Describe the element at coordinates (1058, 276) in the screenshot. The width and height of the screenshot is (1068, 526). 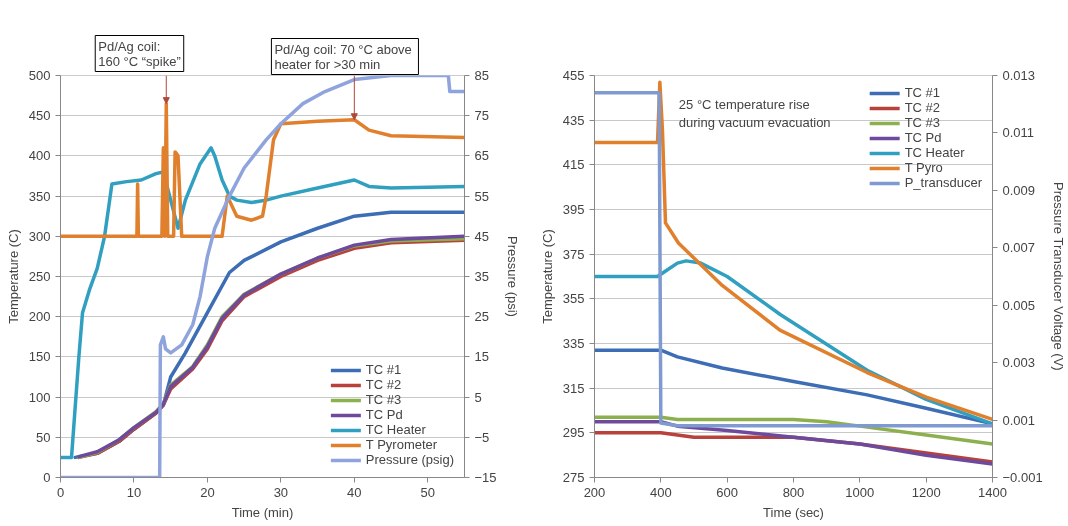
I see `y2-axis-title: Pressure Transducer Voltage (V)` at that location.